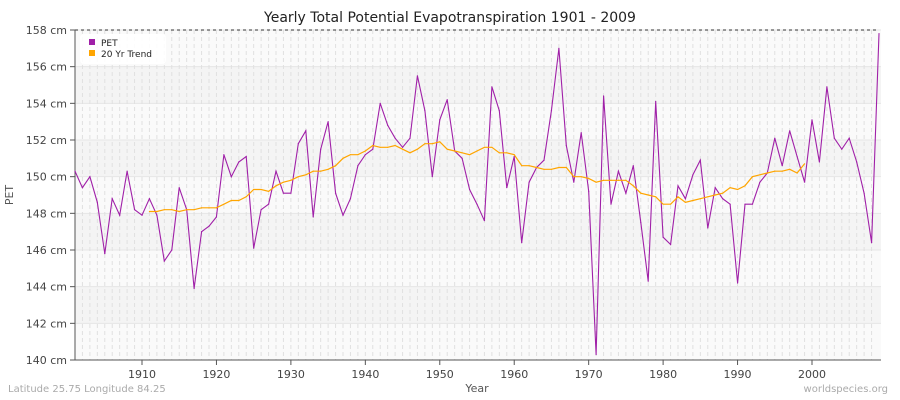  I want to click on y-axis-label: PET, so click(9, 195).